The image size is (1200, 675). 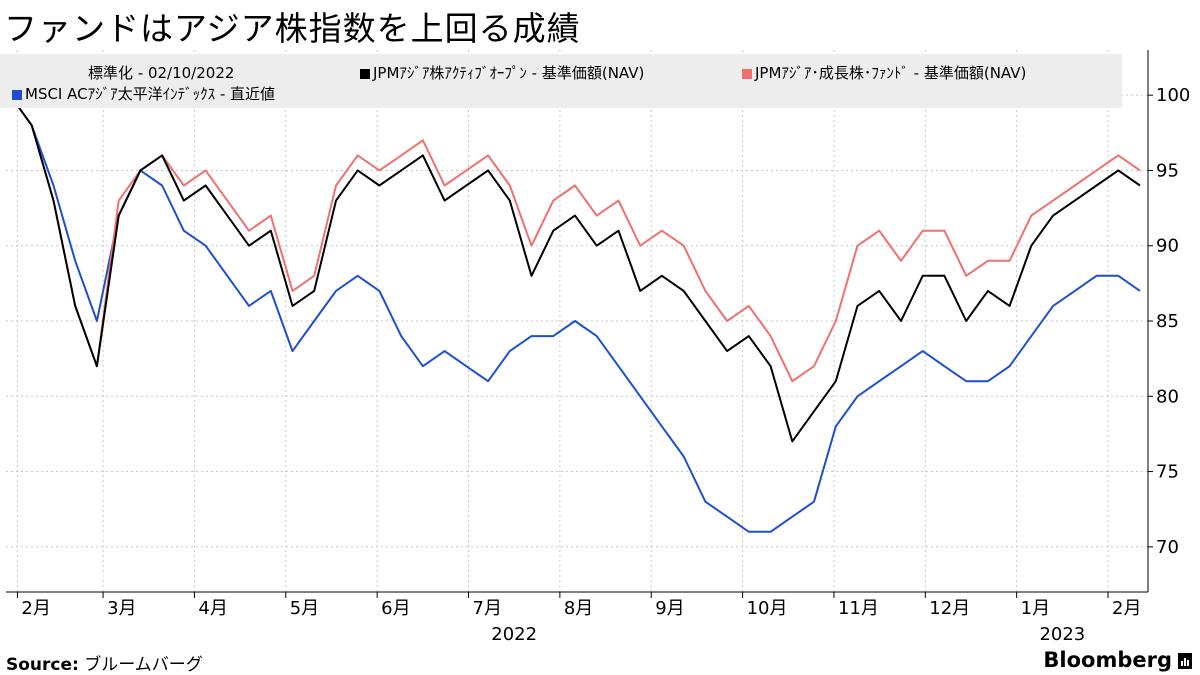 I want to click on x-tick-label: 12月, so click(x=949, y=608).